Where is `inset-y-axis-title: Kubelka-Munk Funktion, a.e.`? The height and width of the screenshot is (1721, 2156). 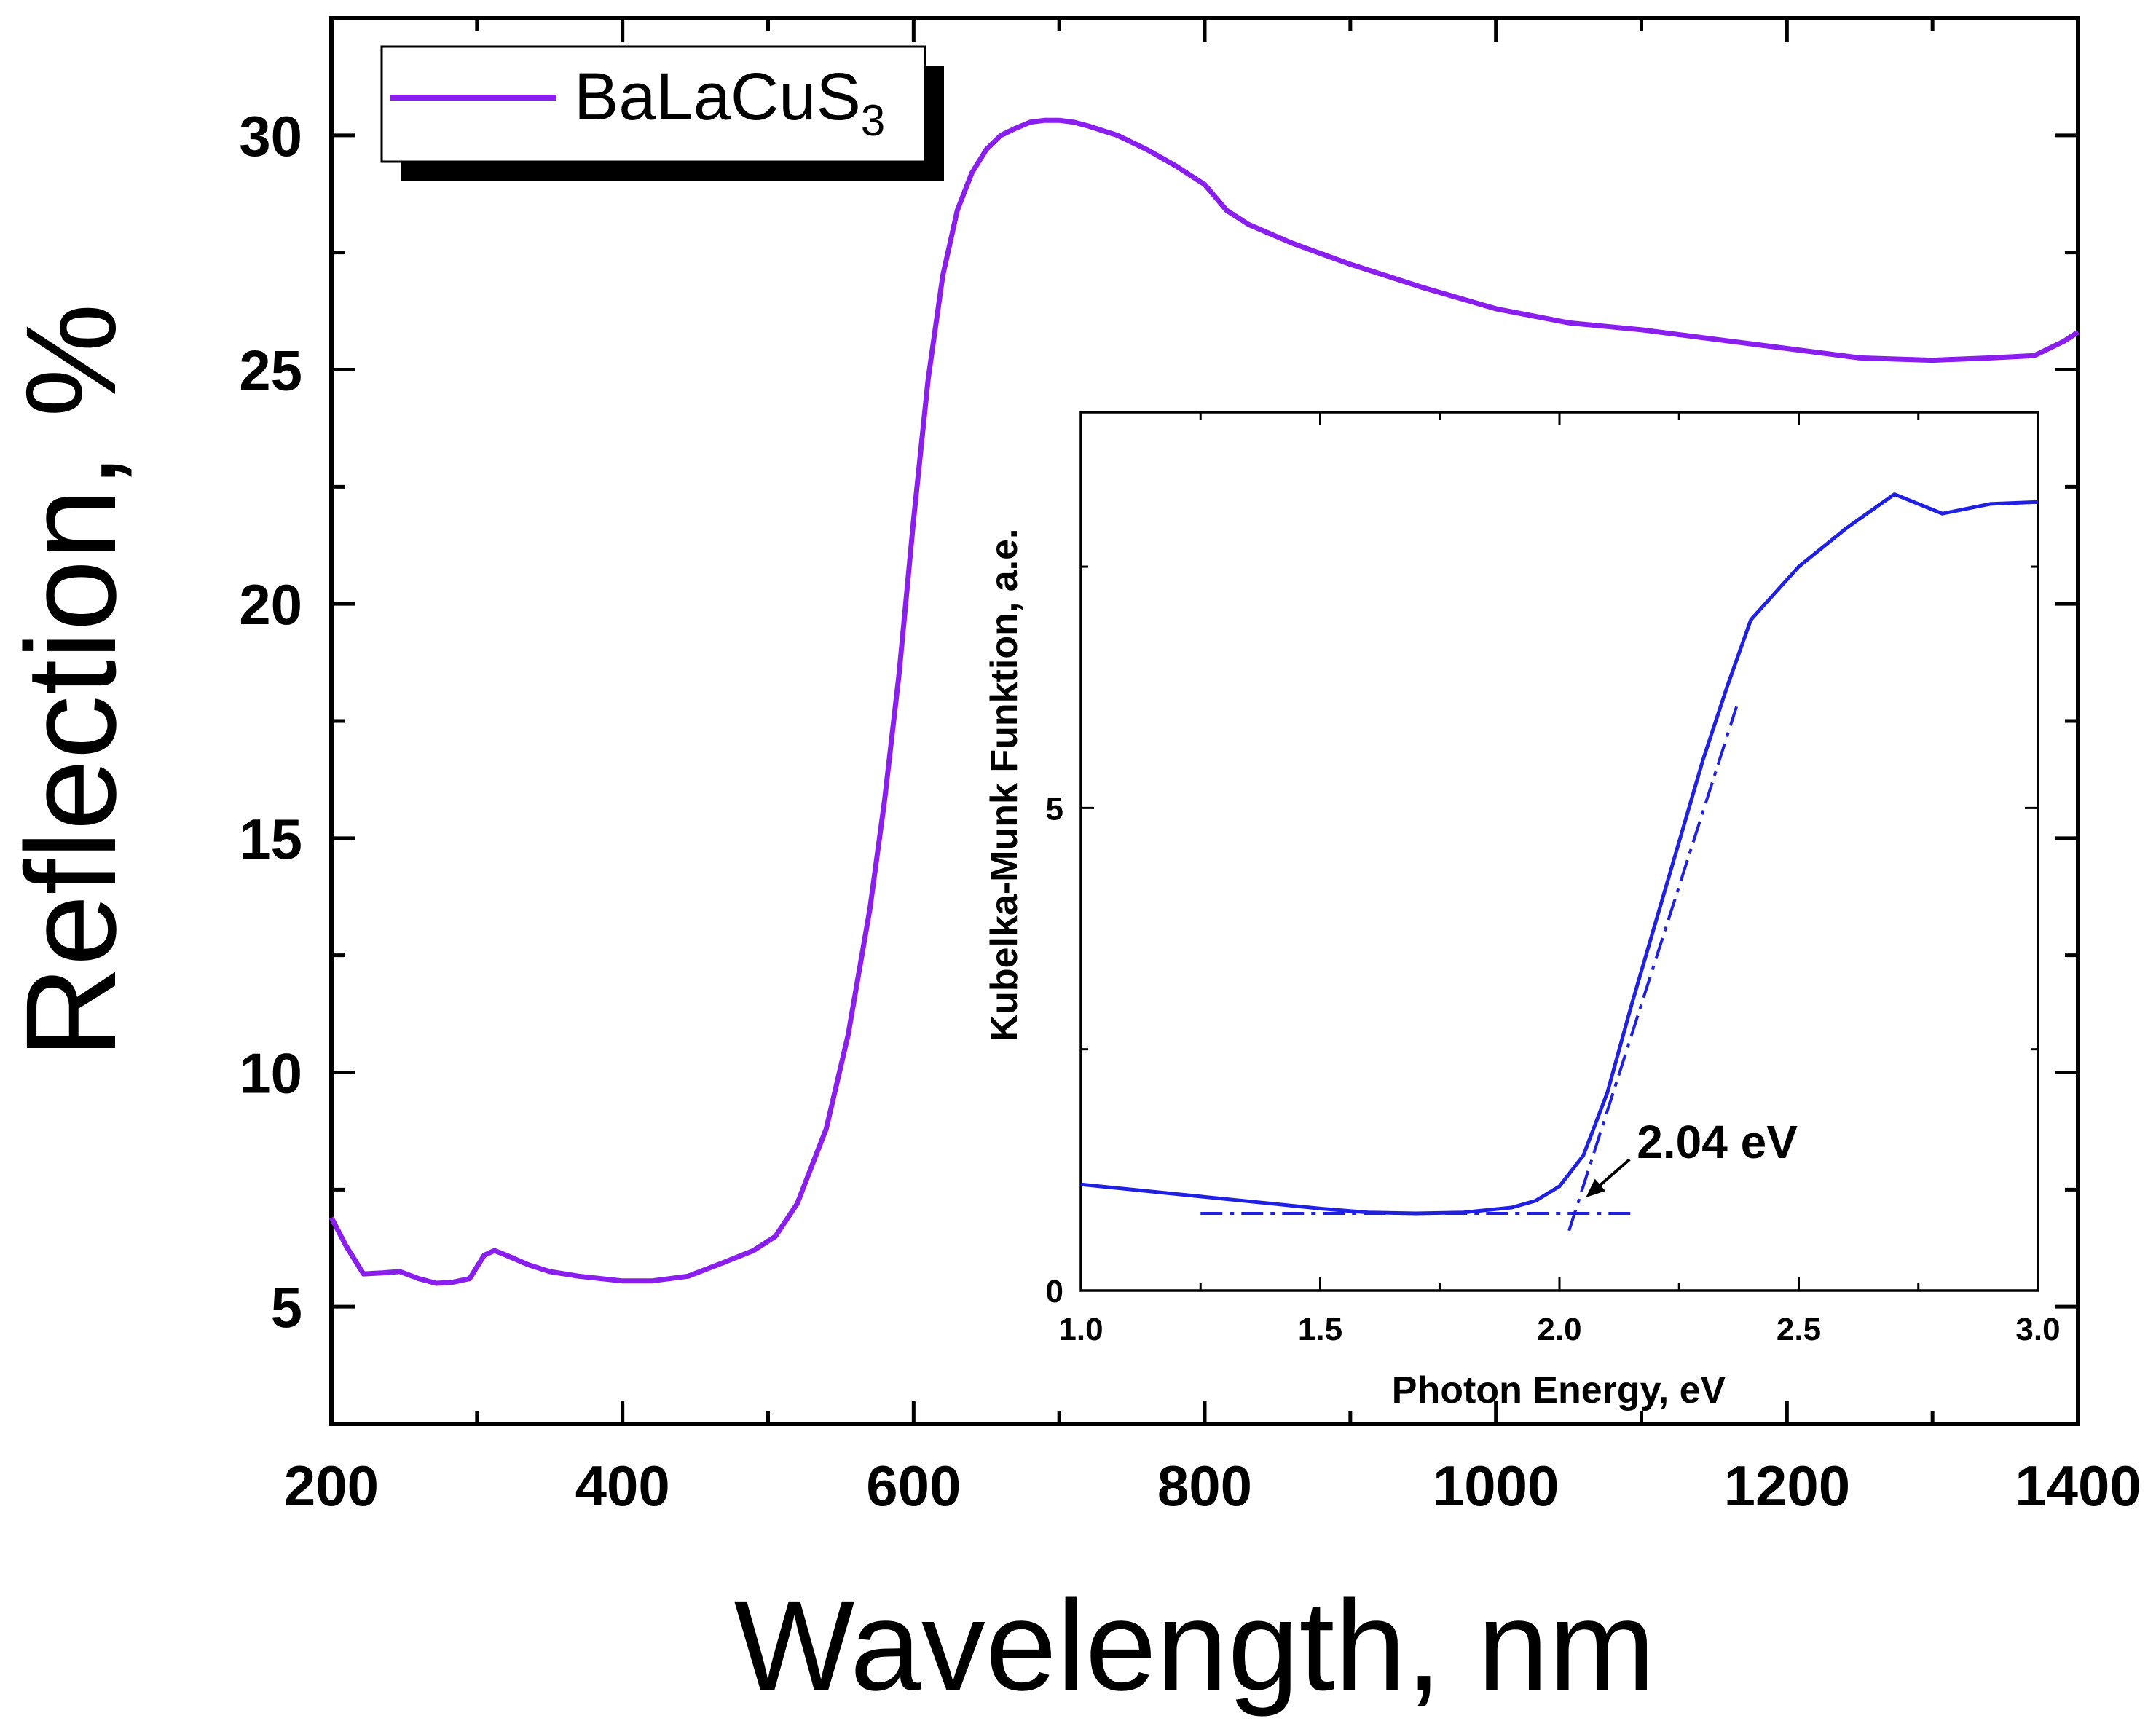 inset-y-axis-title: Kubelka-Munk Funktion, a.e. is located at coordinates (1004, 785).